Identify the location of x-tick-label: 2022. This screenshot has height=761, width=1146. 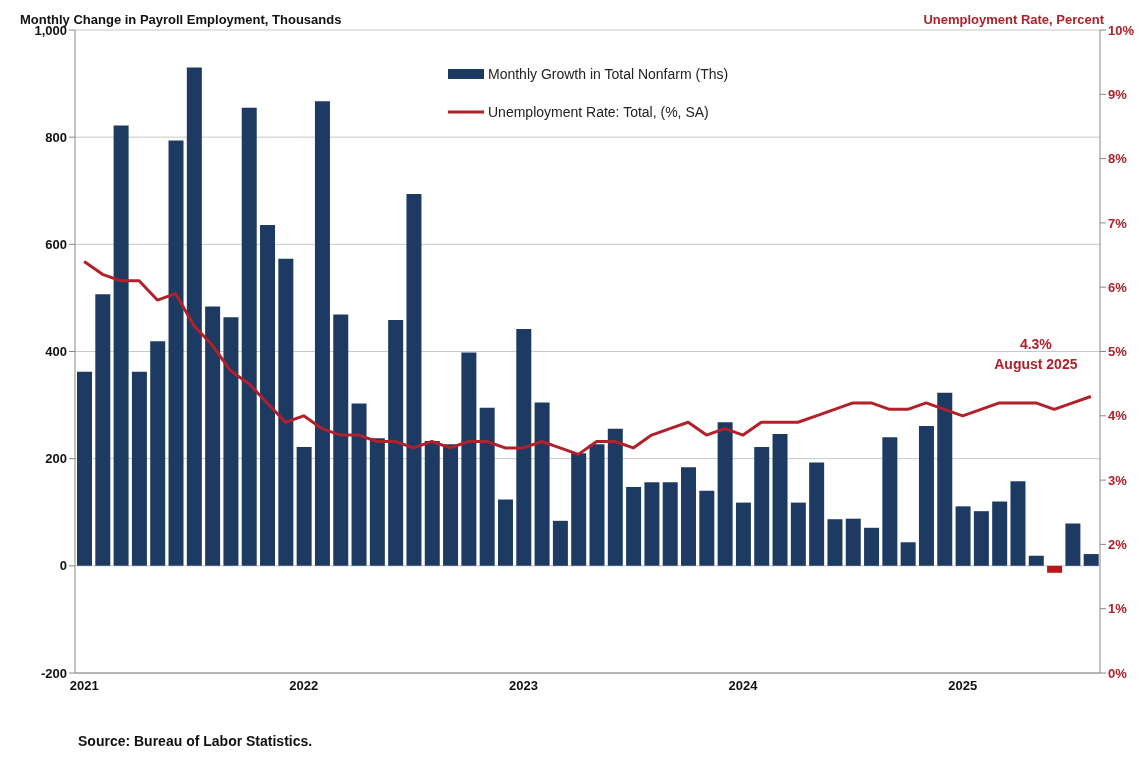
(304, 686).